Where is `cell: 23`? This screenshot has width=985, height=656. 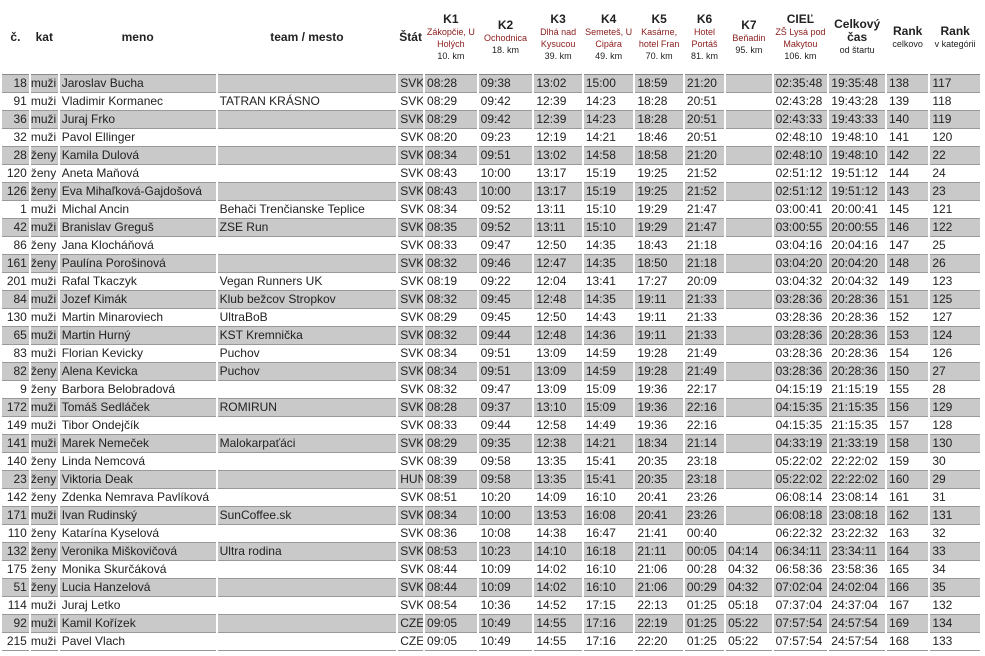 cell: 23 is located at coordinates (955, 192).